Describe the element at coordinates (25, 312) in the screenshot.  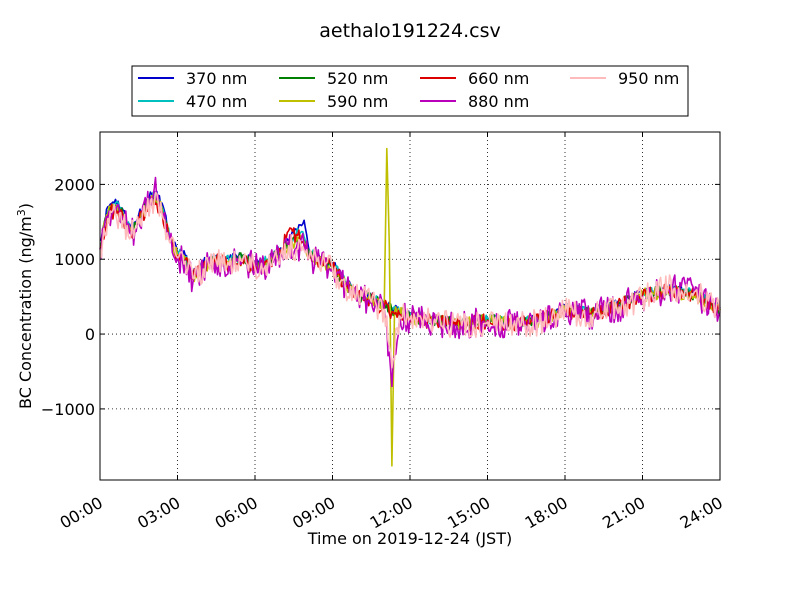
I see `y-axis-label-text: BC Concentration (ng/m` at that location.